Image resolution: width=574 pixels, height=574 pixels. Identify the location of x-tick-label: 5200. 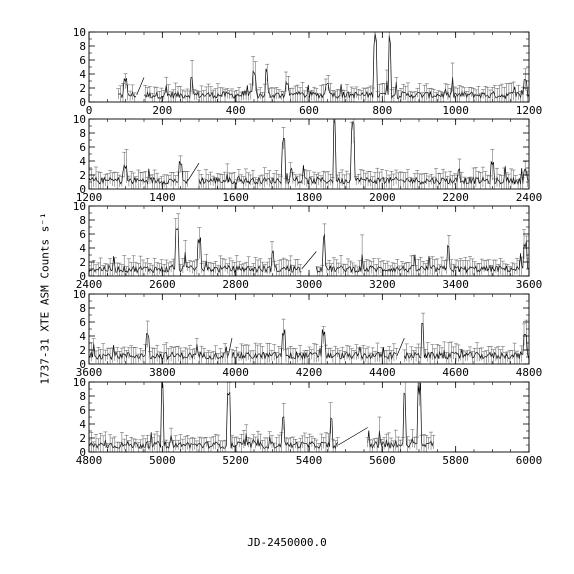
(235, 460).